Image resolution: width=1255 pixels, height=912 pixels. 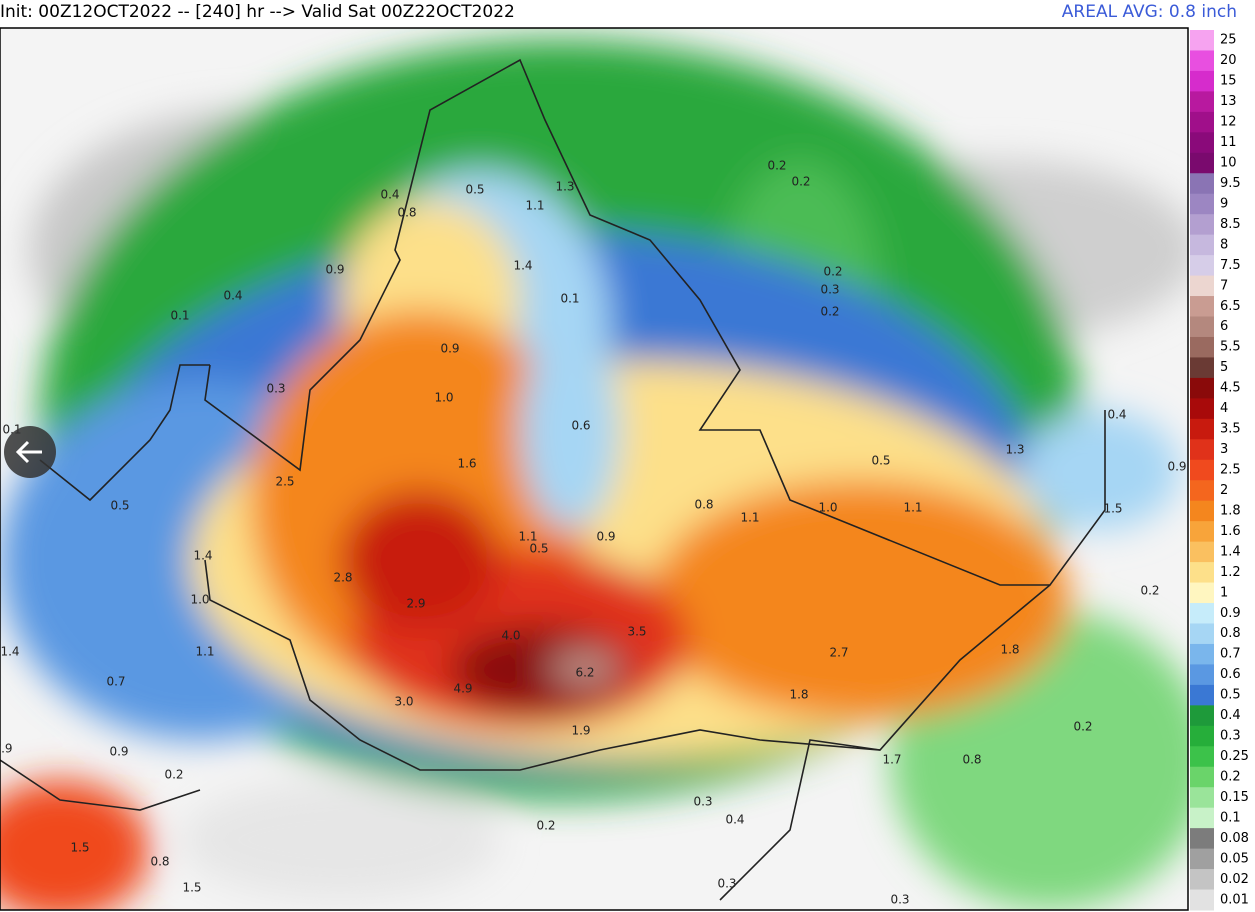 What do you see at coordinates (1228, 60) in the screenshot?
I see `colorbar-label: 20` at bounding box center [1228, 60].